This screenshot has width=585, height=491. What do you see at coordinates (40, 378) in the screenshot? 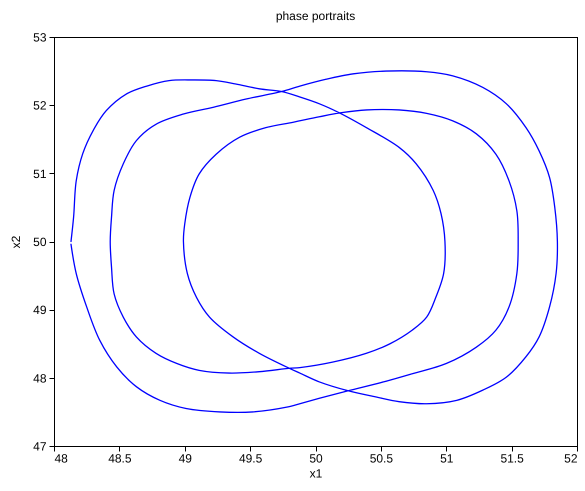
I see `y-tick-label: 48` at bounding box center [40, 378].